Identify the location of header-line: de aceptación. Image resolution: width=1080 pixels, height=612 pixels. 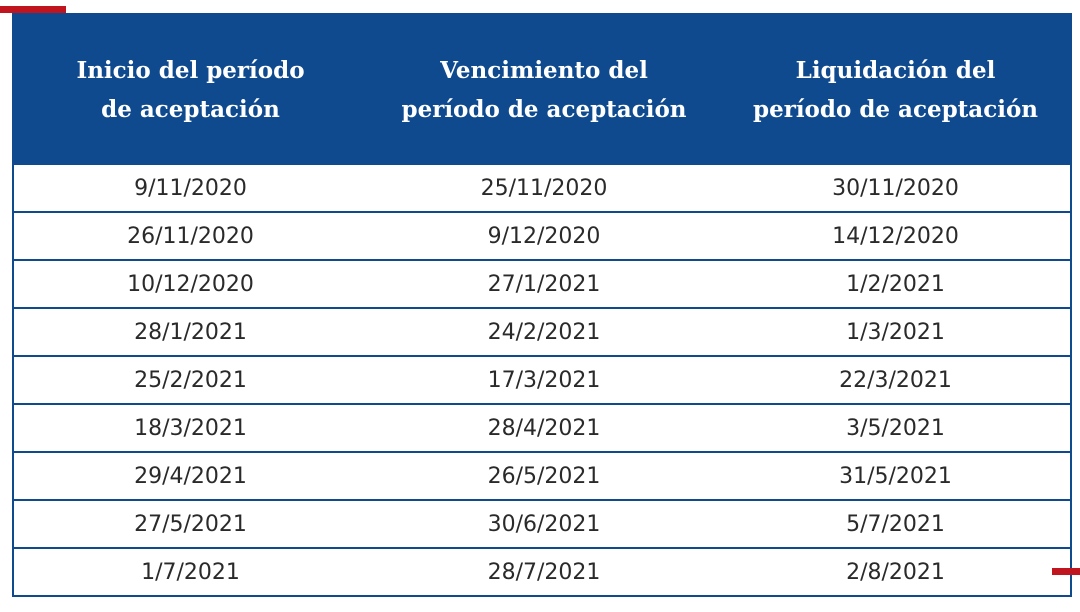
(190, 109).